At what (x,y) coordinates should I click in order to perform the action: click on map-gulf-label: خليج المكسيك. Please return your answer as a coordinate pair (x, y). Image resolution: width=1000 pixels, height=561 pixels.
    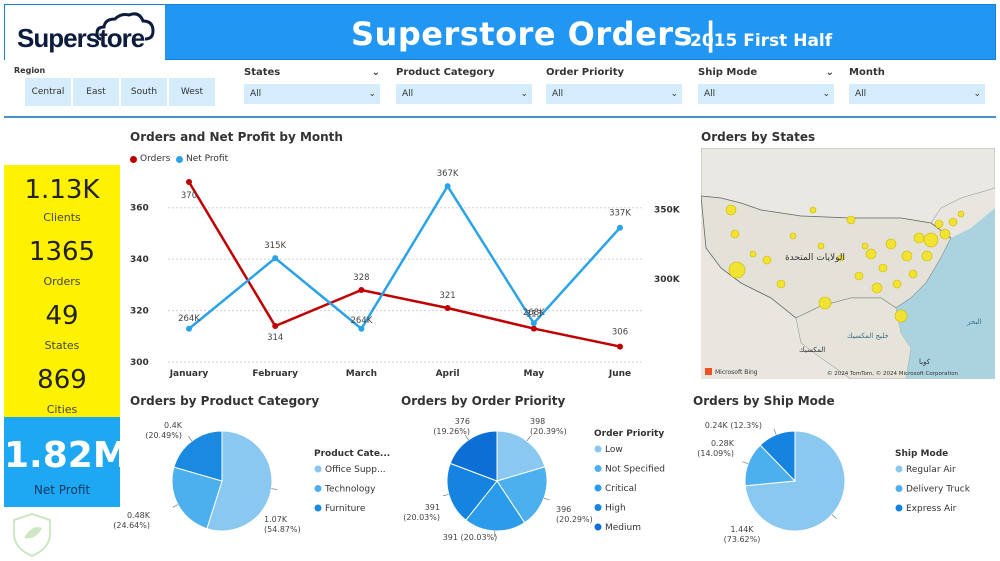
    Looking at the image, I should click on (868, 336).